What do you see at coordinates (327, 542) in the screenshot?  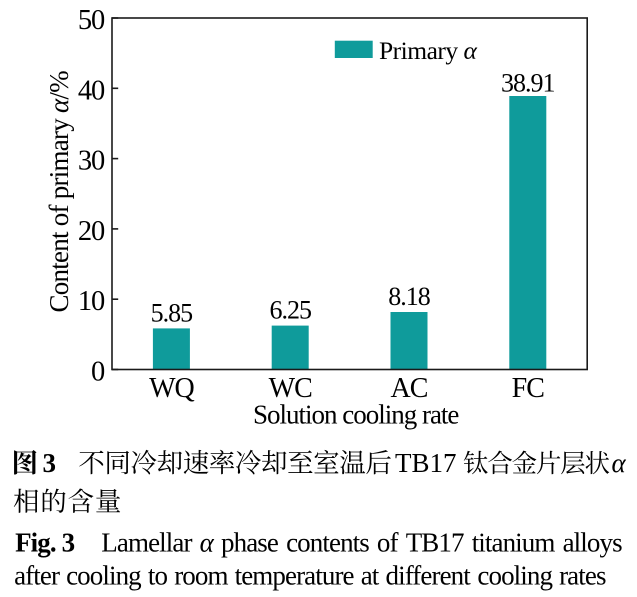 I see `svg-text: contents` at bounding box center [327, 542].